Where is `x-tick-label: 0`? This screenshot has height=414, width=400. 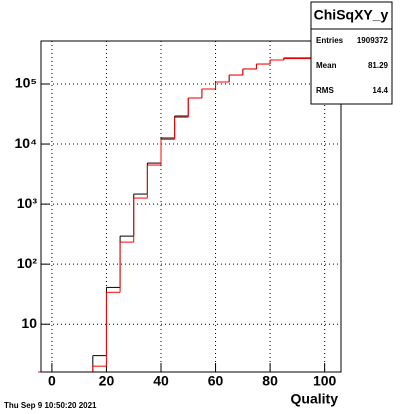
x-tick-label: 0 is located at coordinates (52, 381).